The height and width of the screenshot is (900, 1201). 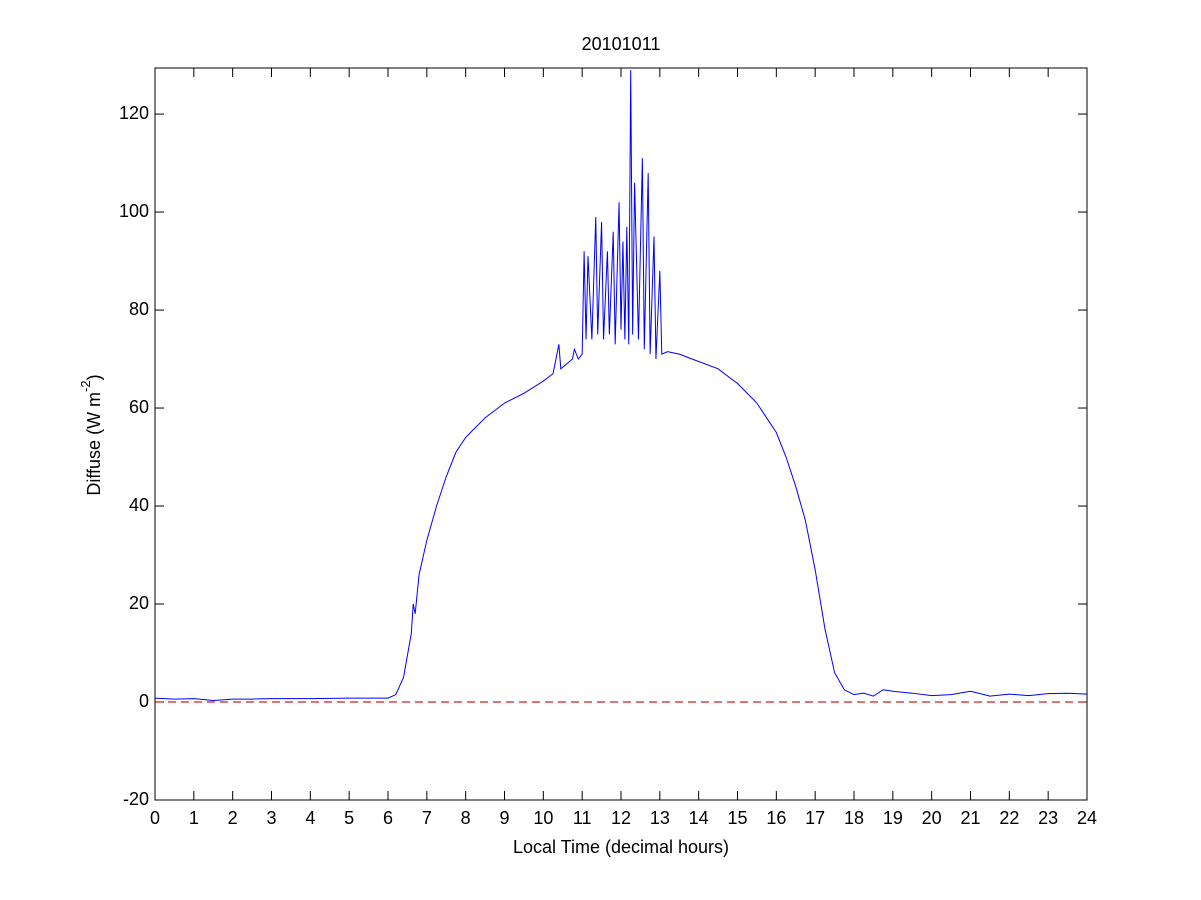 What do you see at coordinates (466, 818) in the screenshot?
I see `x-tick-label: 8` at bounding box center [466, 818].